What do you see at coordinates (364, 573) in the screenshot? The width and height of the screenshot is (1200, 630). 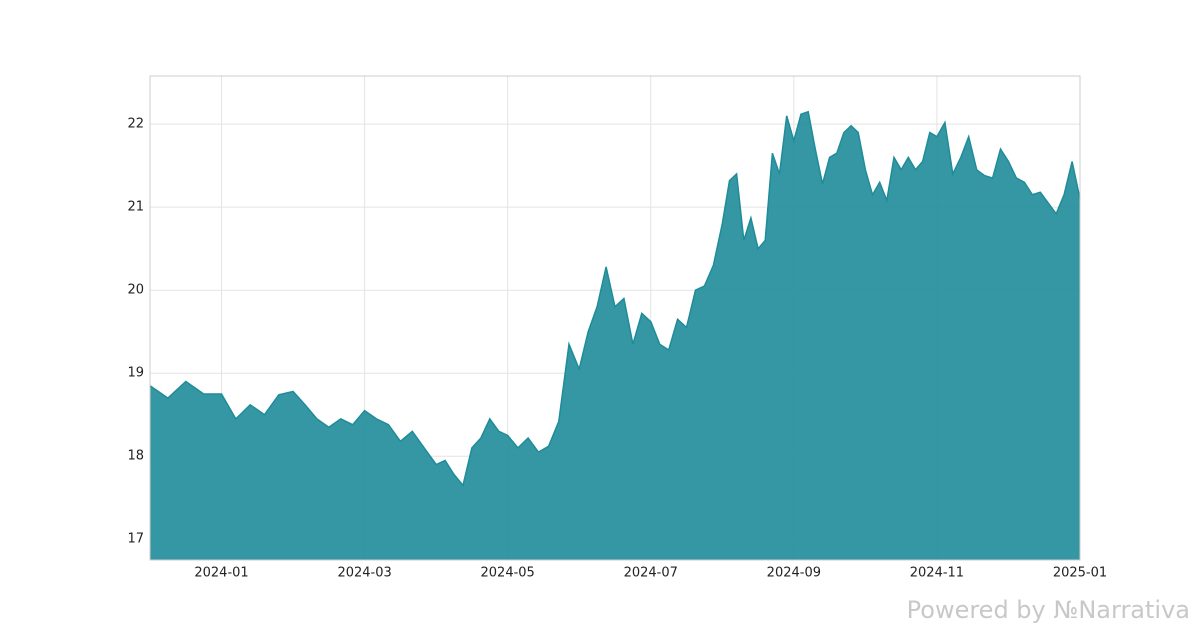 I see `x-tick-label: 2024-03` at bounding box center [364, 573].